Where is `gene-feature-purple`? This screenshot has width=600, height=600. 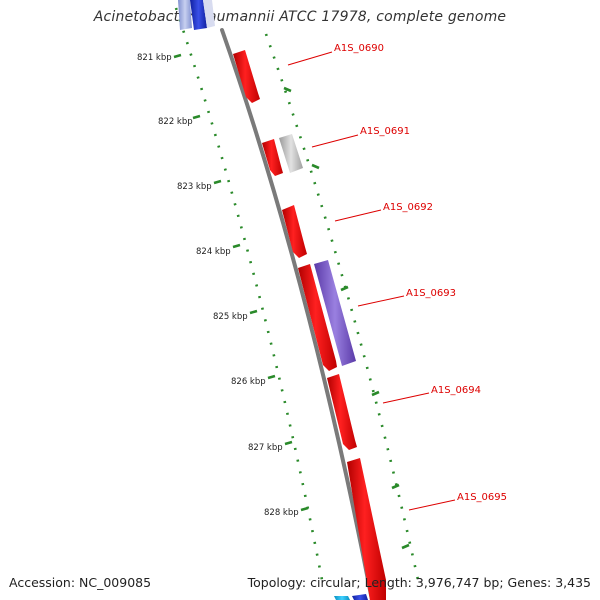
gene-feature-purple is located at coordinates (335, 313).